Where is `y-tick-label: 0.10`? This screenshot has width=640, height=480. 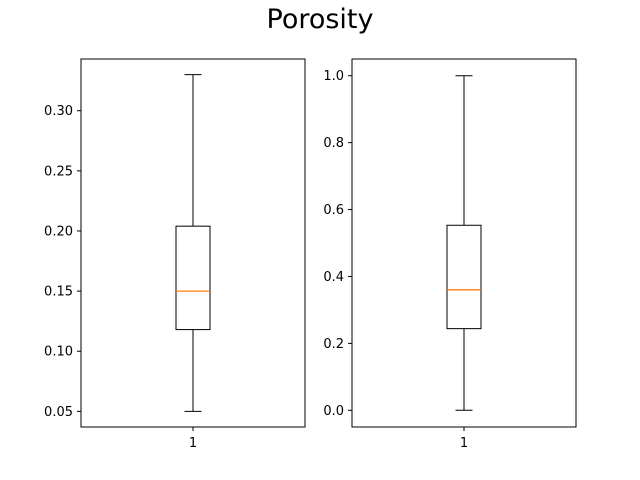 y-tick-label: 0.10 is located at coordinates (58, 352).